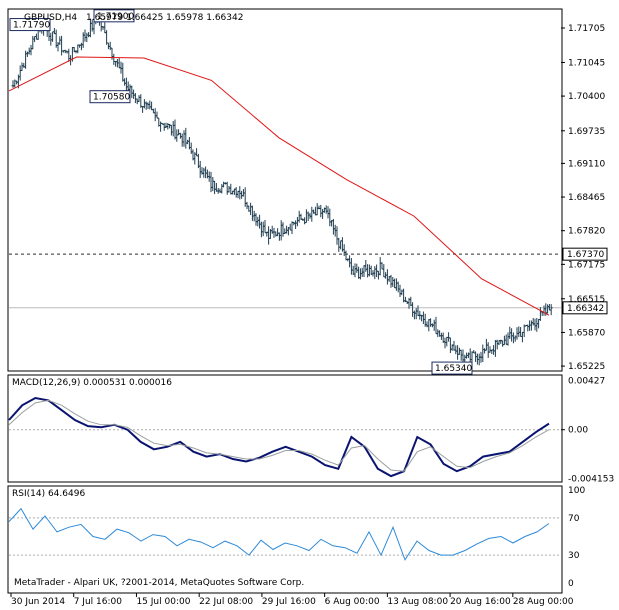 This screenshot has height=610, width=619. What do you see at coordinates (289, 602) in the screenshot?
I see `x-axis-label: 29 Jul 16:00` at bounding box center [289, 602].